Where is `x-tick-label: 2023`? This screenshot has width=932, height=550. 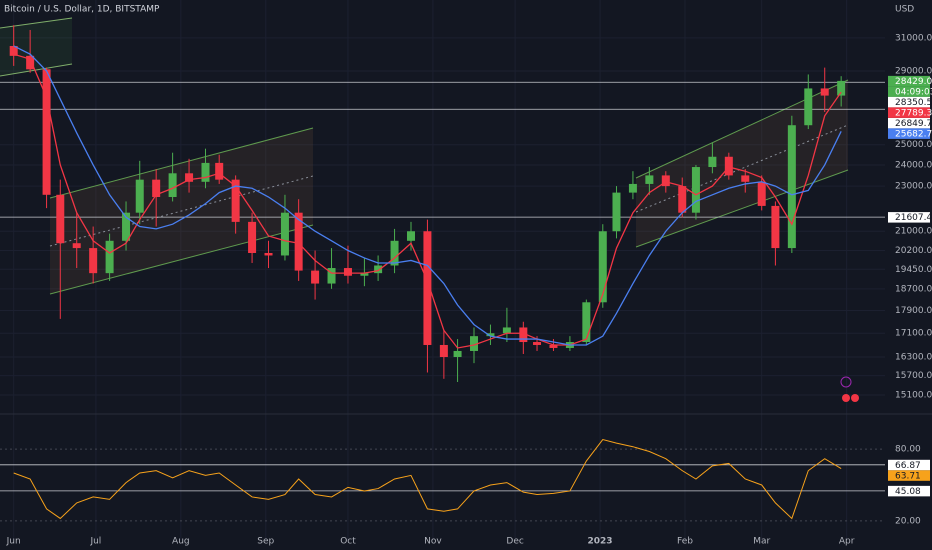 x-tick-label: 2023 is located at coordinates (600, 542).